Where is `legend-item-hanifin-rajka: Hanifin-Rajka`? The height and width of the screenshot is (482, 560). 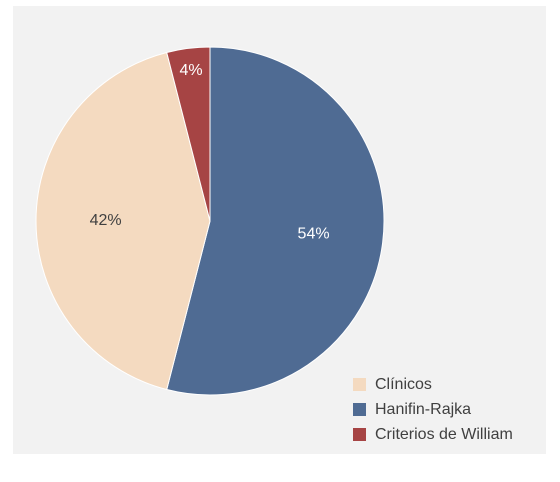
legend-item-hanifin-rajka: Hanifin-Rajka is located at coordinates (433, 409).